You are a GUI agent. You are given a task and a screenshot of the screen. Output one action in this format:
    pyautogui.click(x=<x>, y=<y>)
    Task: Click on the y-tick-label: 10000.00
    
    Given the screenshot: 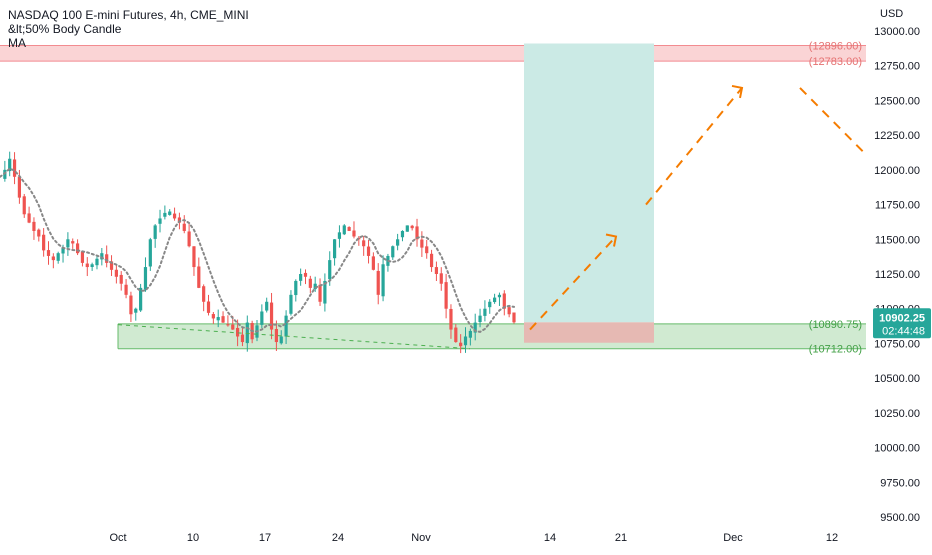 What is the action you would take?
    pyautogui.click(x=897, y=449)
    